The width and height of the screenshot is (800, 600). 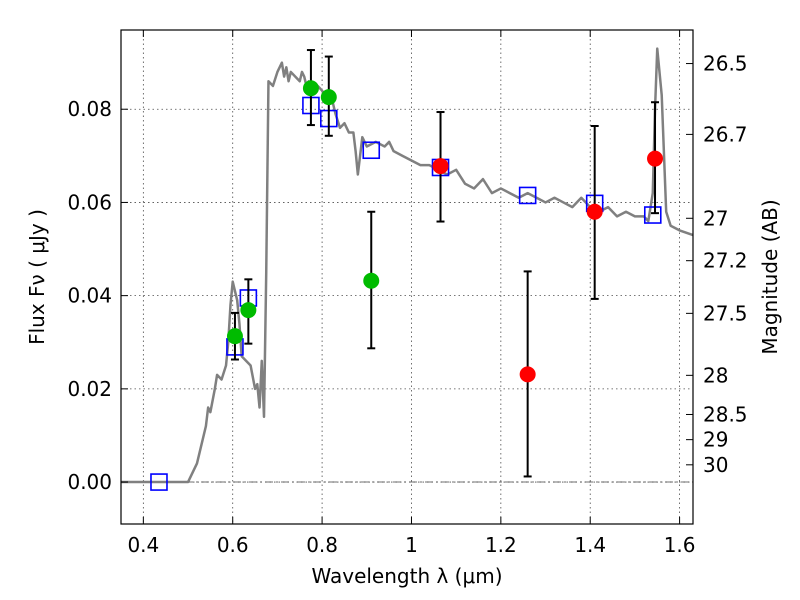 I want to click on right-tick-label: 27.5, so click(x=725, y=313).